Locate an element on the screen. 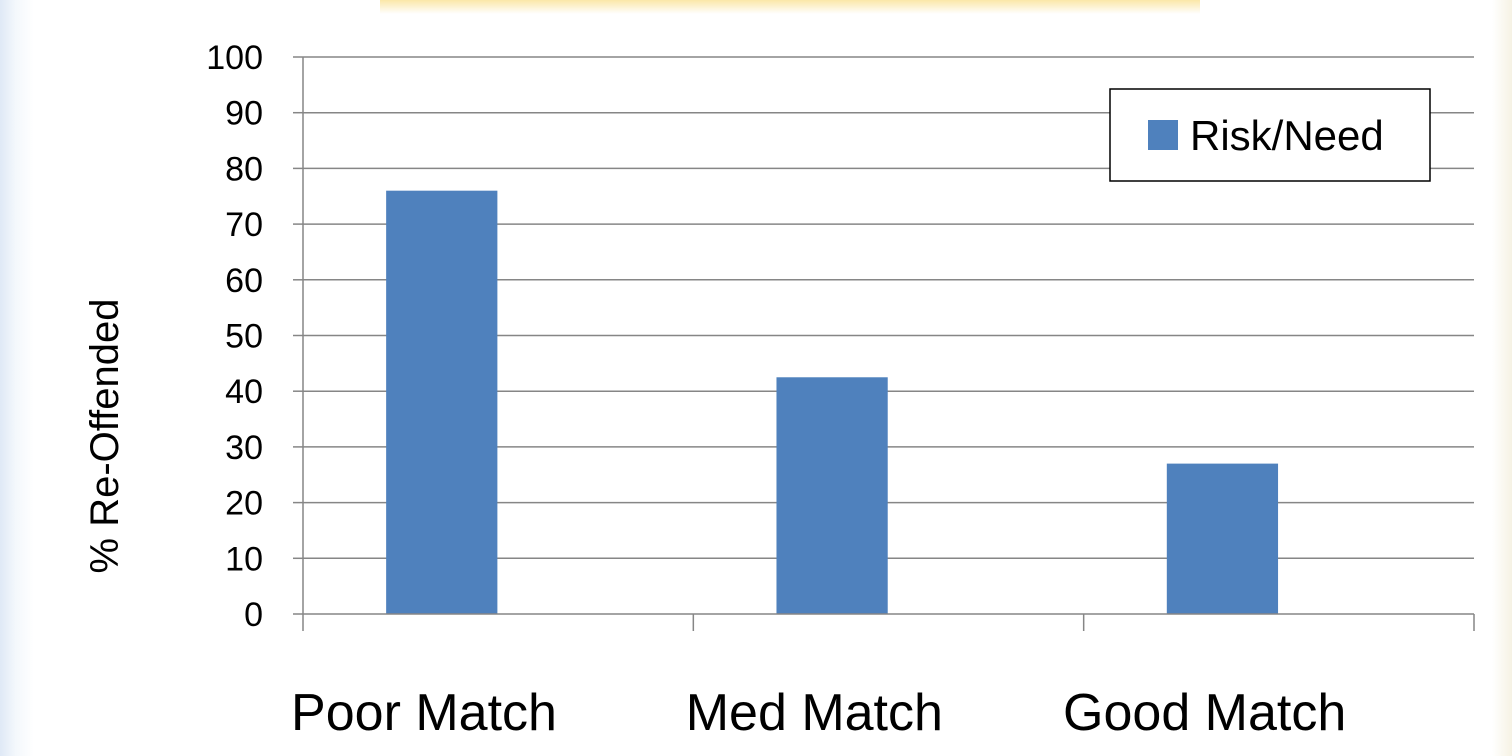  x-category-labels: Poor Match Med Match Good Match is located at coordinates (818, 713).